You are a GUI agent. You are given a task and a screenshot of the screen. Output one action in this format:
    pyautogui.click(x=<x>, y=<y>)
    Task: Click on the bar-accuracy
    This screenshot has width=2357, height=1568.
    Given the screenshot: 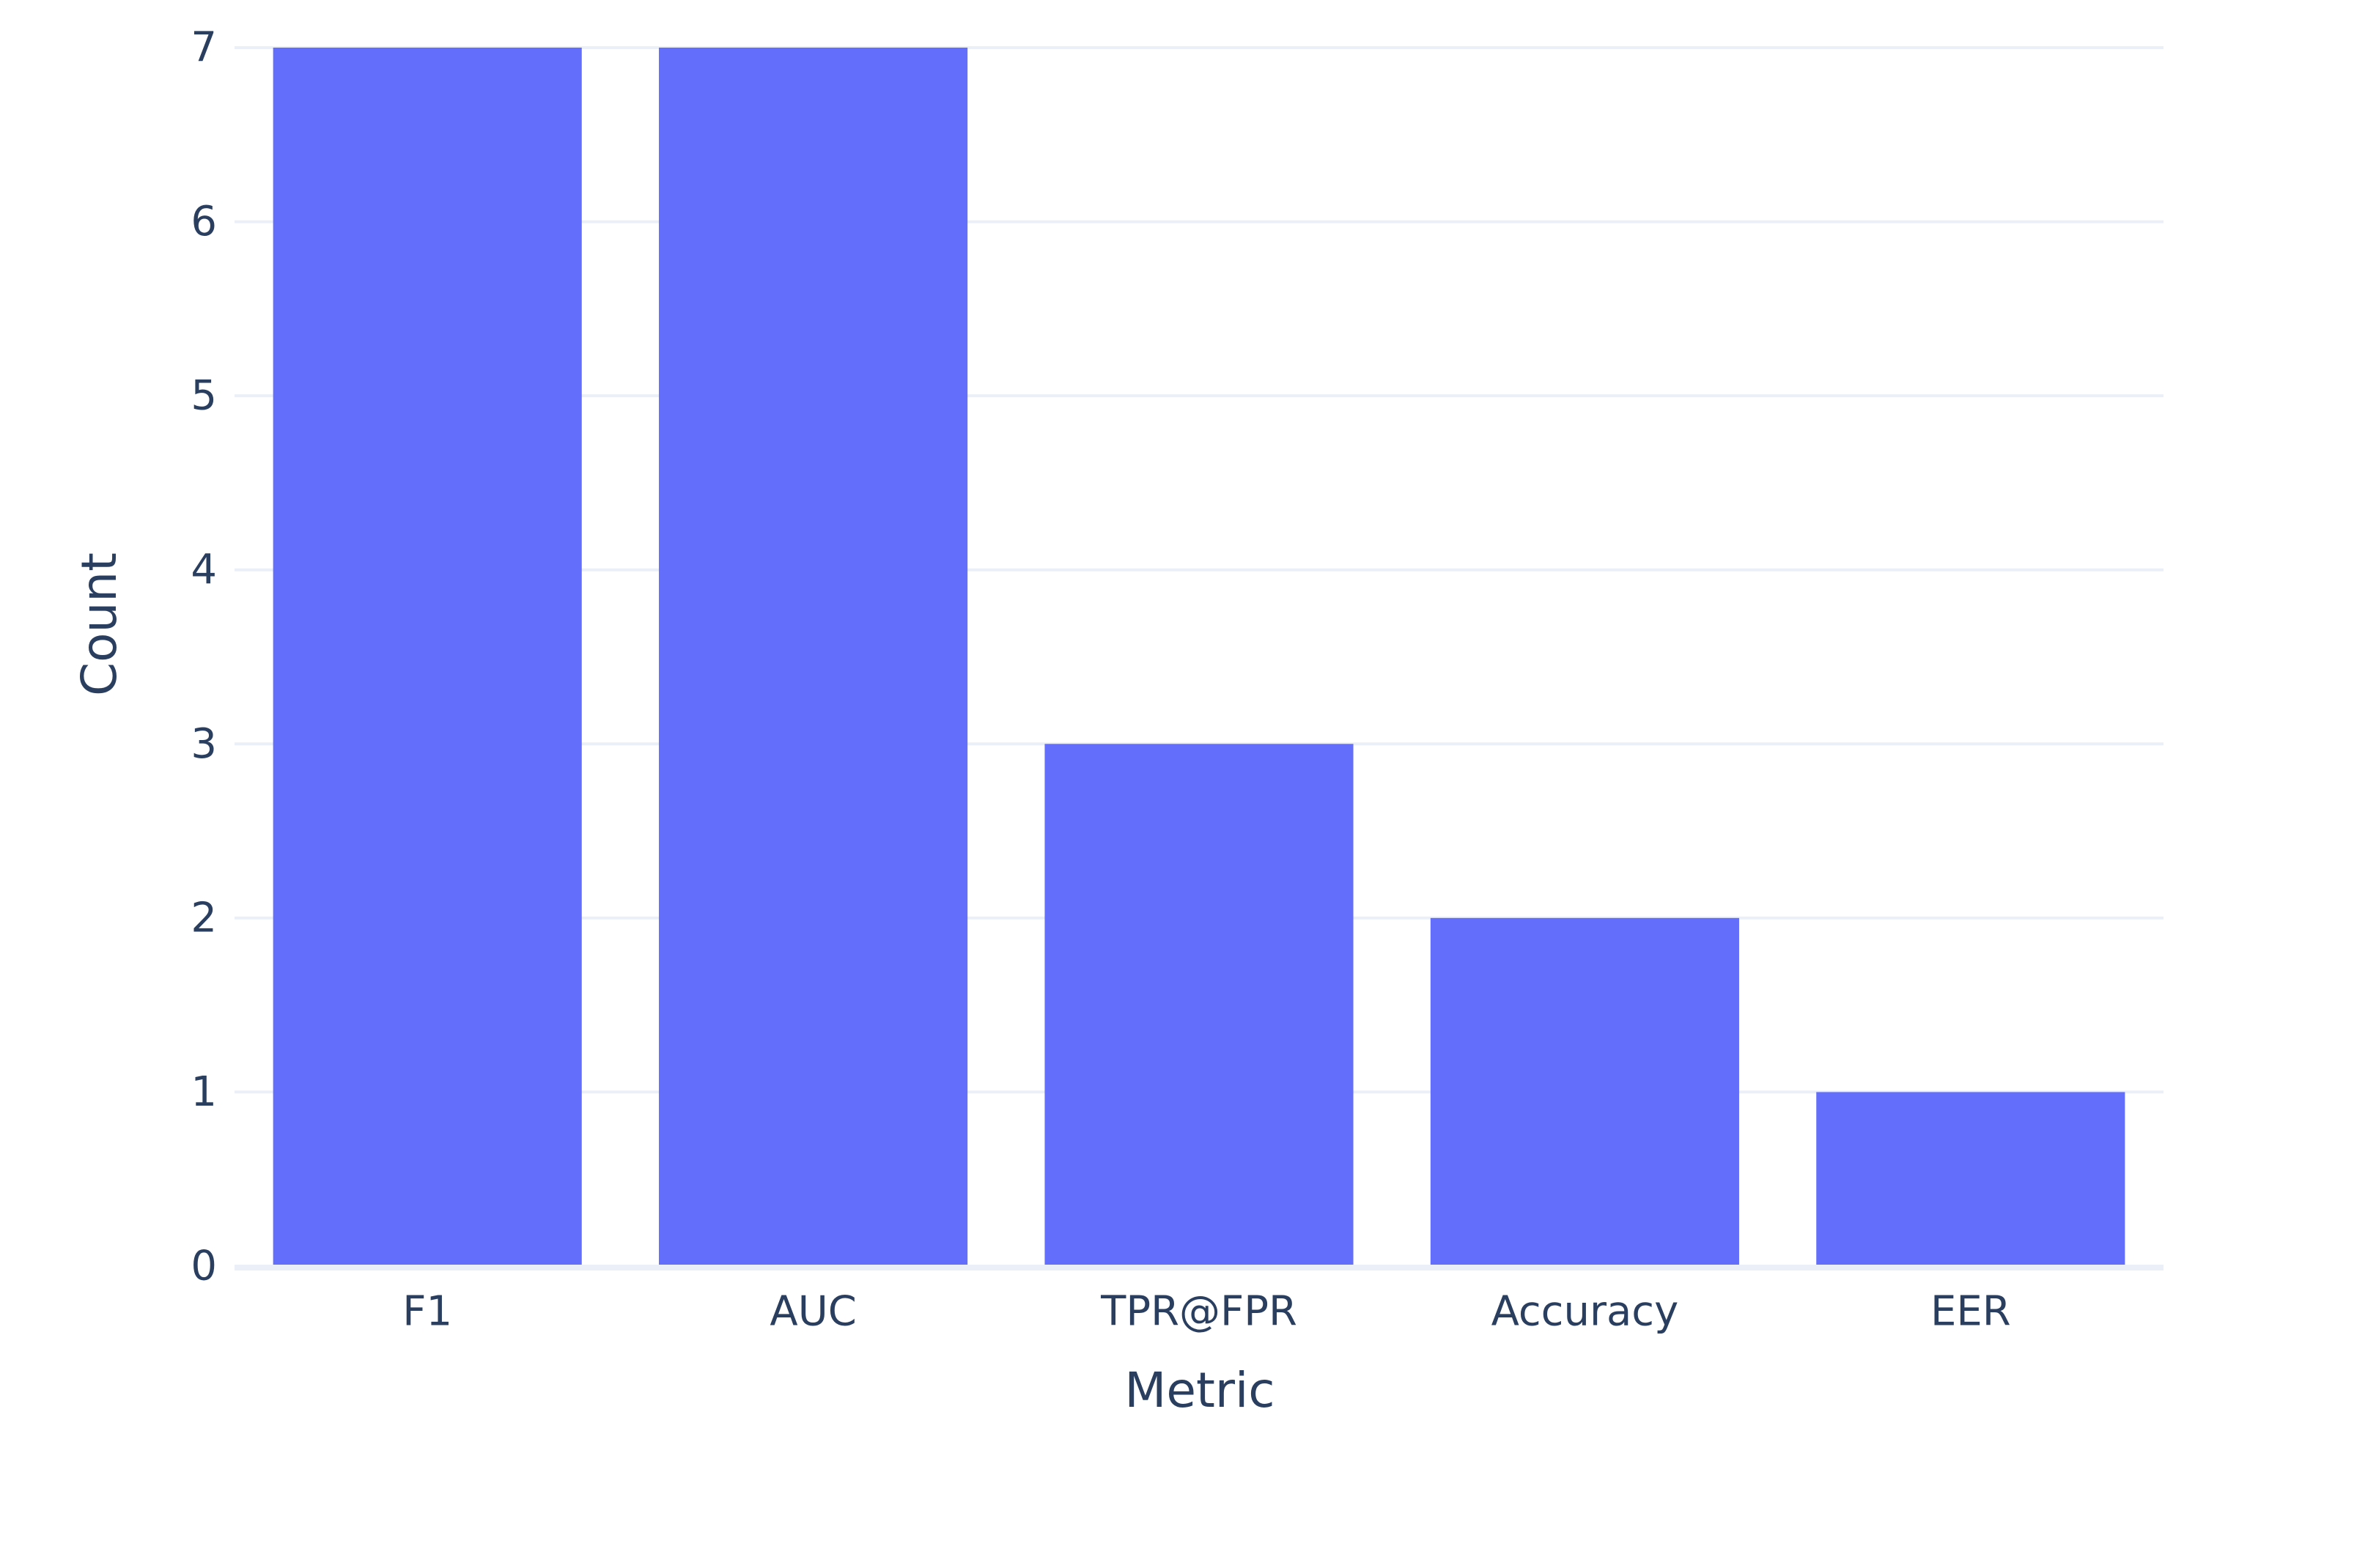 What is the action you would take?
    pyautogui.click(x=1584, y=1091)
    